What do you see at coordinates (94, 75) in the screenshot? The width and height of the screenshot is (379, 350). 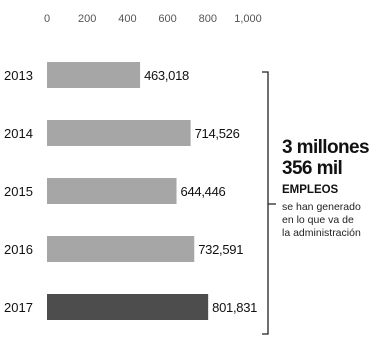 I see `bar-2013` at bounding box center [94, 75].